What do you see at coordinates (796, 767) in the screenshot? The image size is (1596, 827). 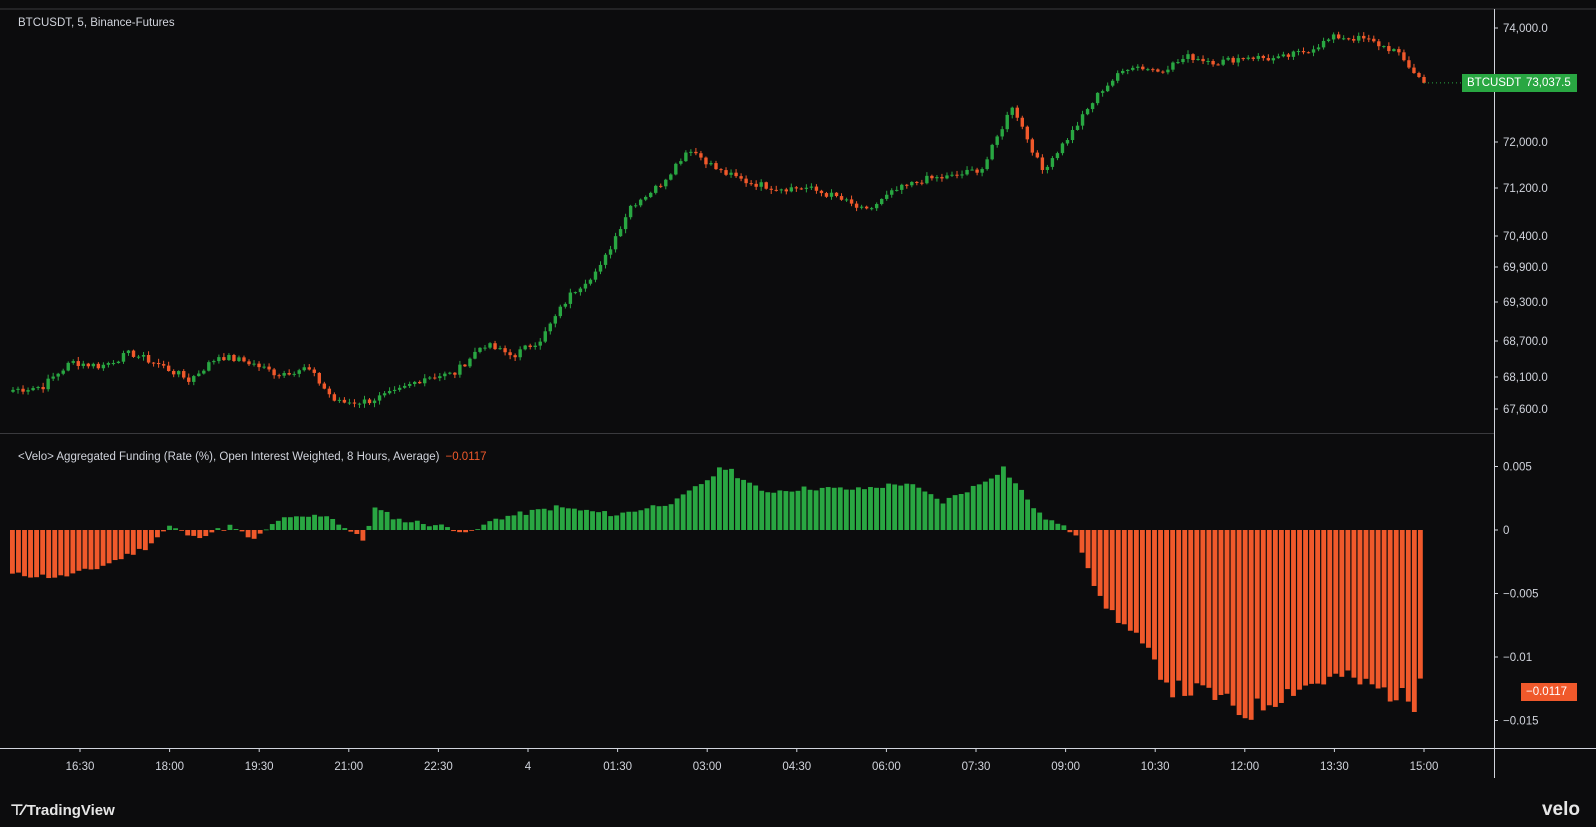 I see `time-axis-label: 04:30` at bounding box center [796, 767].